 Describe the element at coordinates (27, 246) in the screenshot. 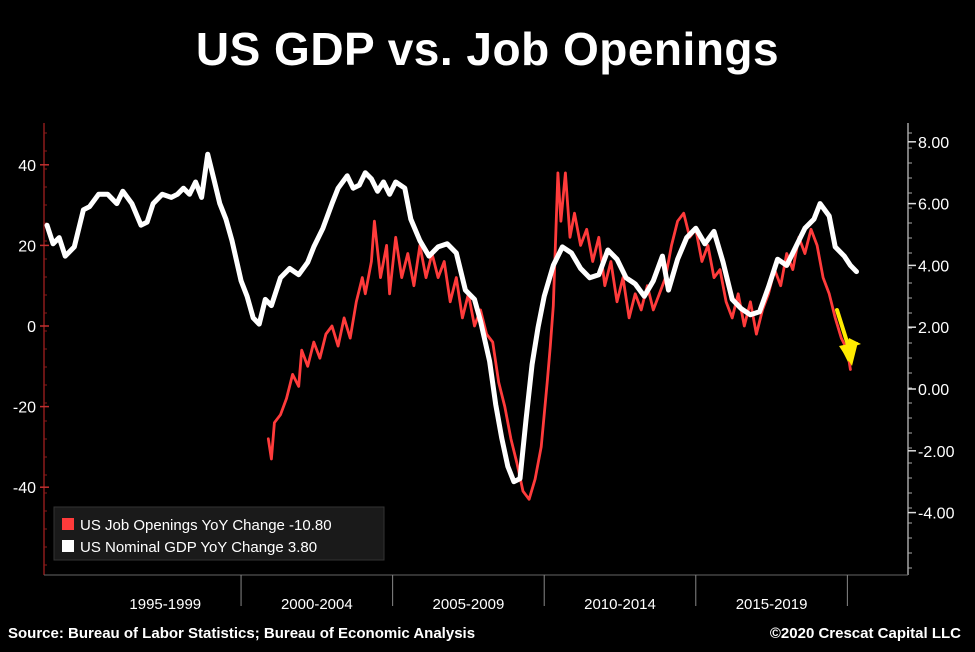

I see `y-left-tick-label: 20` at that location.